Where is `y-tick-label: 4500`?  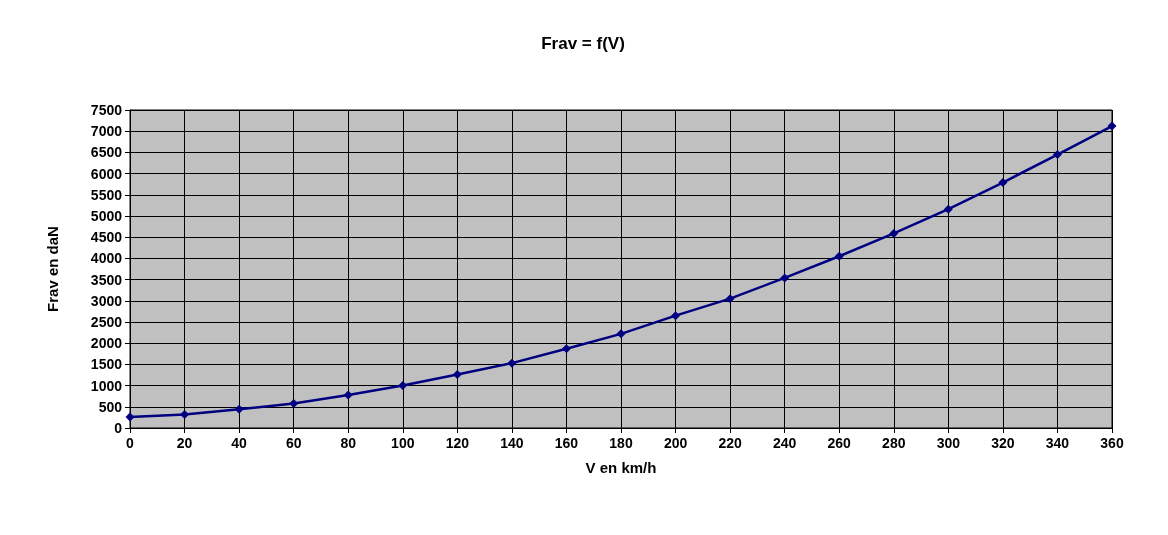 y-tick-label: 4500 is located at coordinates (106, 237).